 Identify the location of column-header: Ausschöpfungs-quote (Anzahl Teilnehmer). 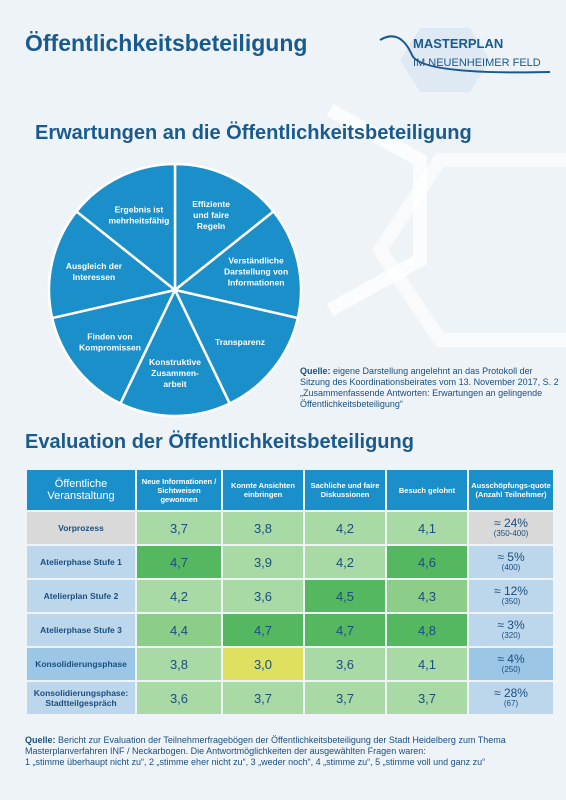
(511, 490).